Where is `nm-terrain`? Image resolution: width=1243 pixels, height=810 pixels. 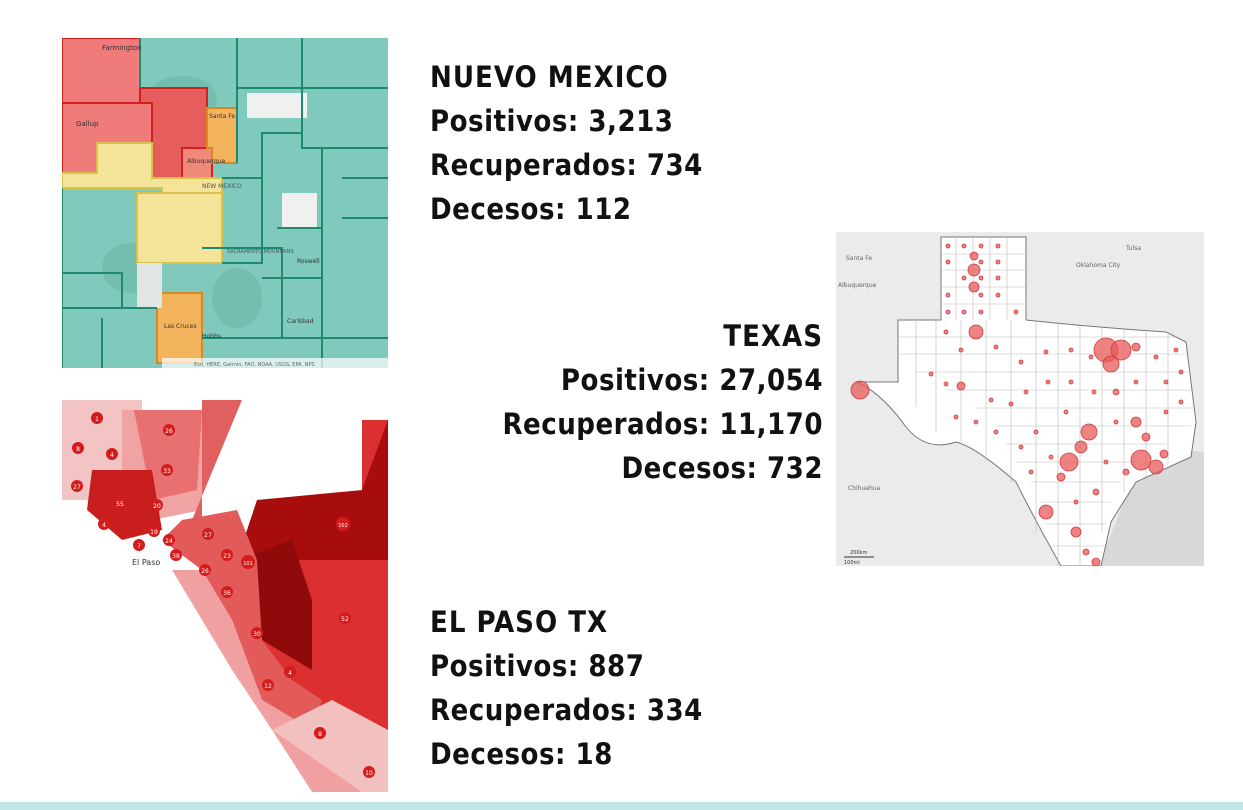 nm-terrain is located at coordinates (237, 298).